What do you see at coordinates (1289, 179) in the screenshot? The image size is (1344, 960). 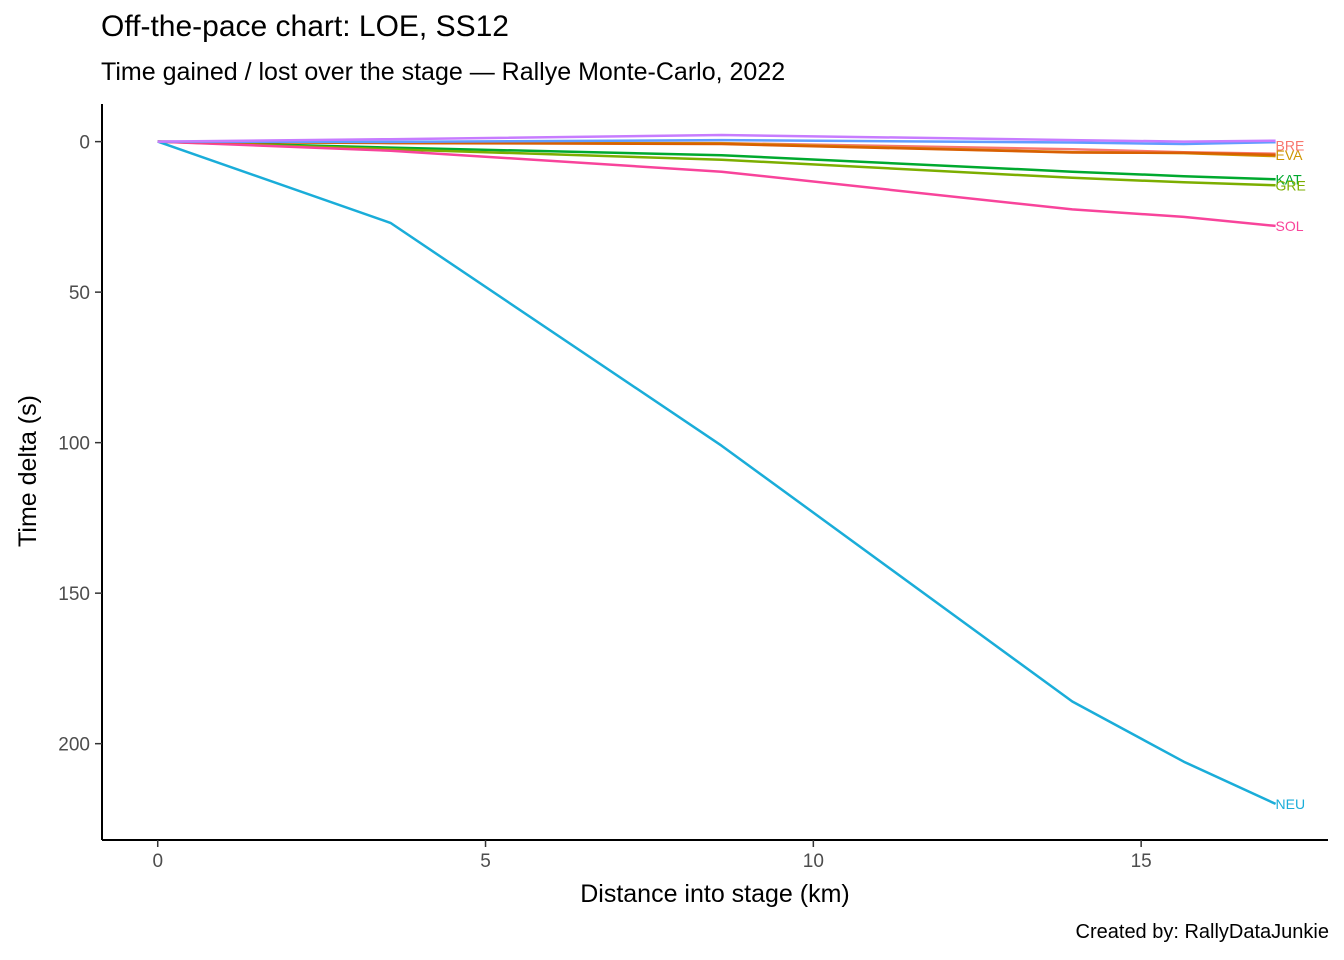 I see `series-label-kat: KAT` at bounding box center [1289, 179].